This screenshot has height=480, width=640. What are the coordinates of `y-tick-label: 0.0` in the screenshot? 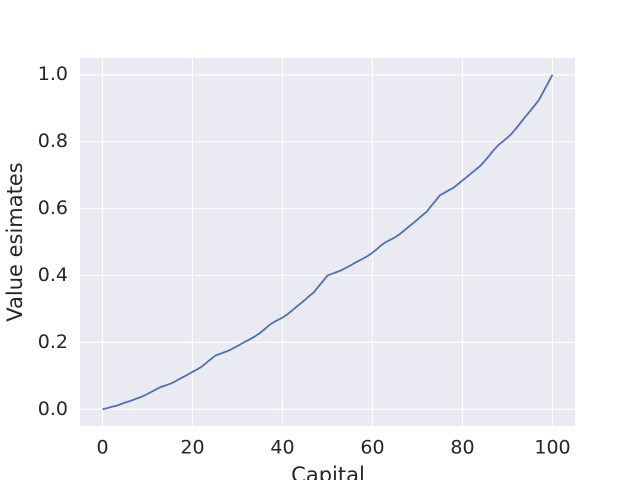 It's located at (53, 409).